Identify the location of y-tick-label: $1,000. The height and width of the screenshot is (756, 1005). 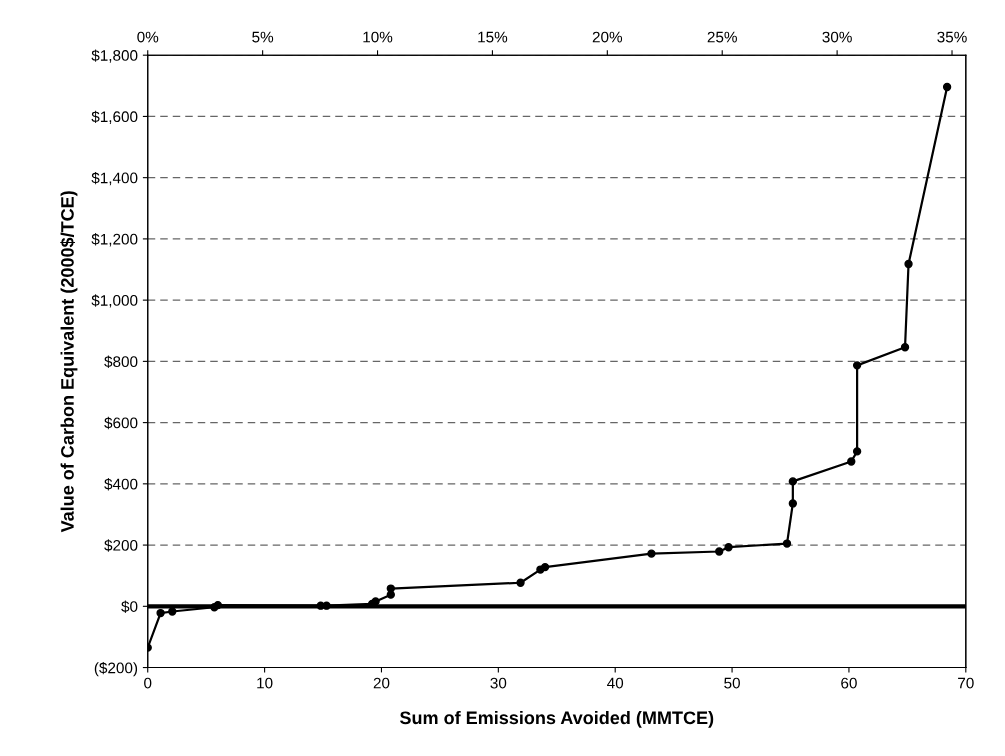
(114, 301).